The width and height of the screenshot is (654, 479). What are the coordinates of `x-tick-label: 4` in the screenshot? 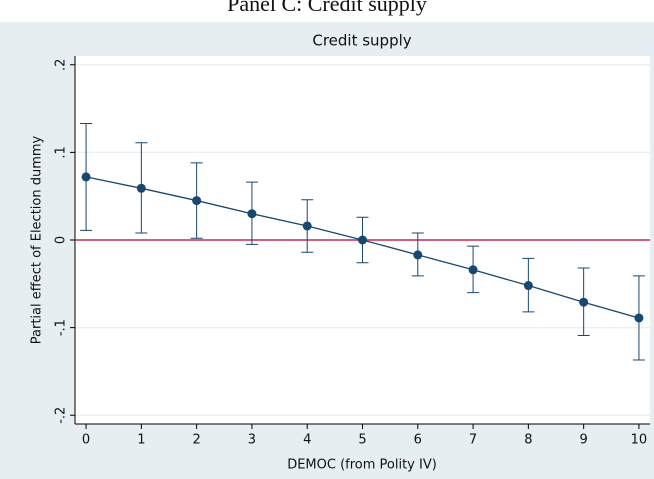 It's located at (307, 440).